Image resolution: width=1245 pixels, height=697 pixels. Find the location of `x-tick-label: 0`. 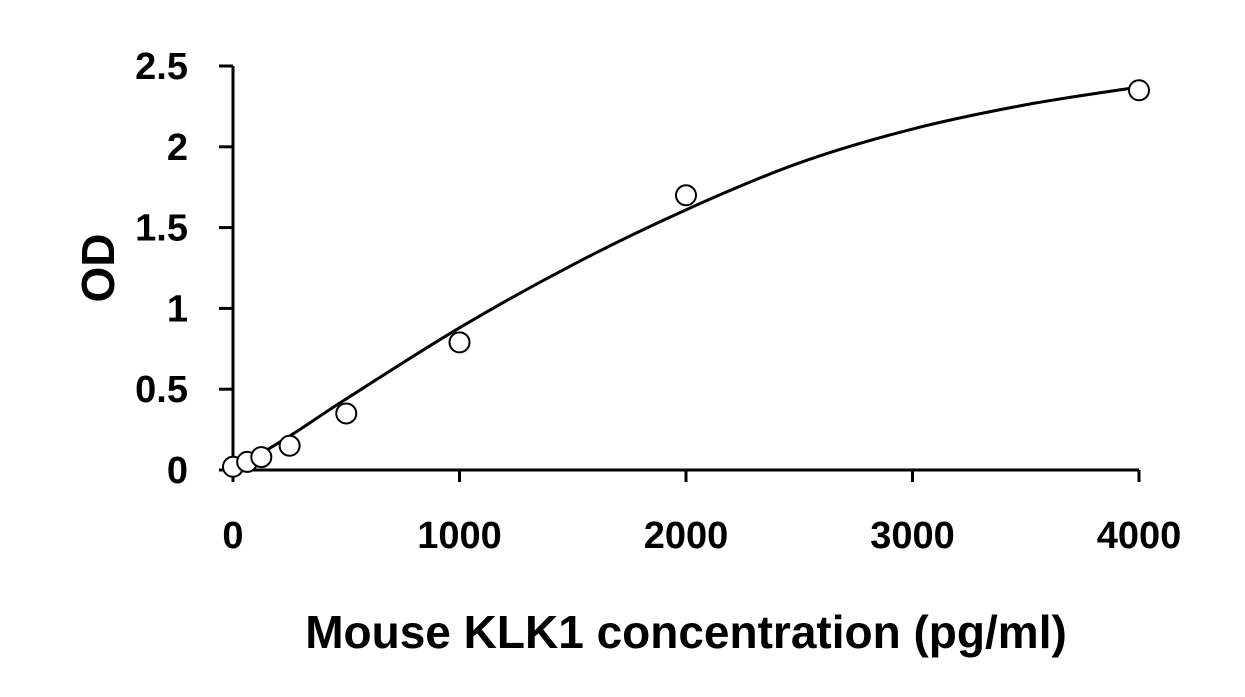

x-tick-label: 0 is located at coordinates (232, 536).